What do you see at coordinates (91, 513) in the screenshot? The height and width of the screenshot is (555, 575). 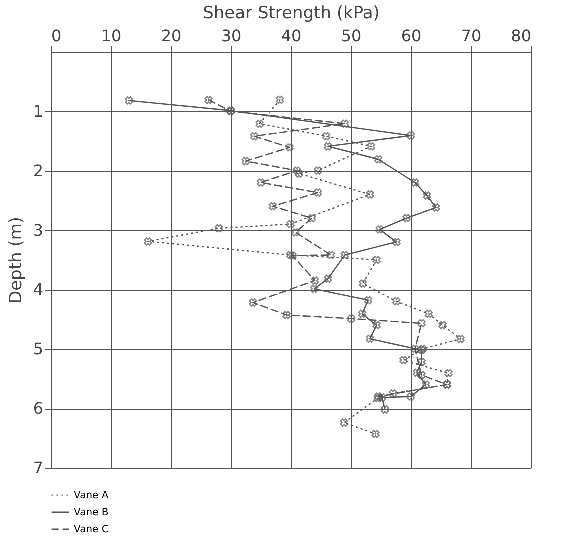 I see `legend-label: Vane B` at bounding box center [91, 513].